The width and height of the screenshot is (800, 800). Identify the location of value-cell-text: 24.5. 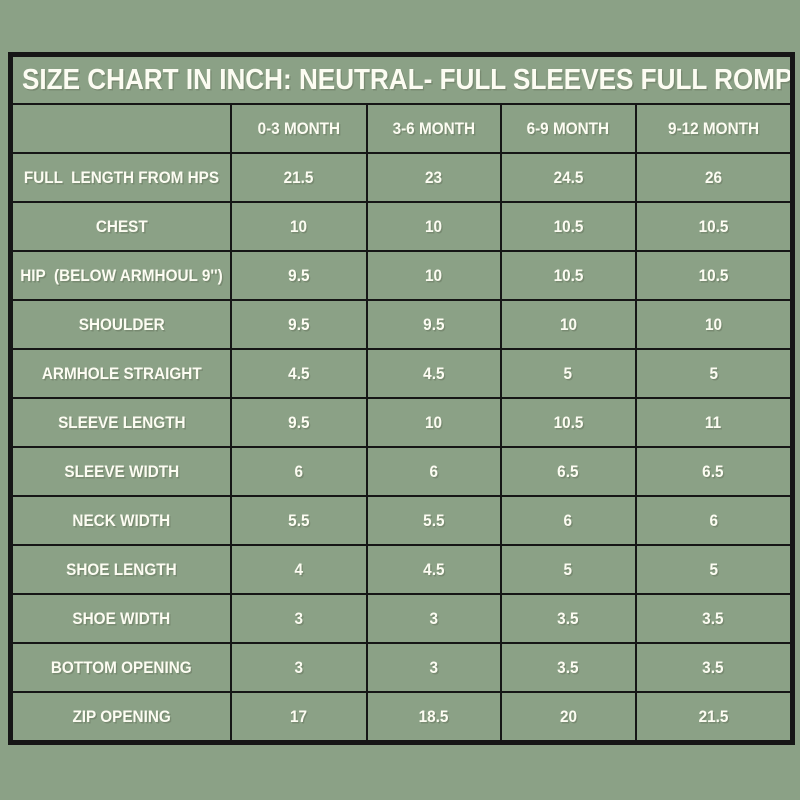
(568, 177).